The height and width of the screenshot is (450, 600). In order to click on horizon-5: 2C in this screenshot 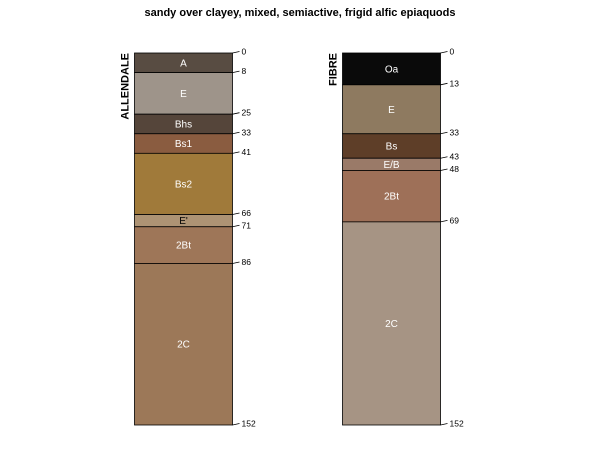, I will do `click(391, 323)`.